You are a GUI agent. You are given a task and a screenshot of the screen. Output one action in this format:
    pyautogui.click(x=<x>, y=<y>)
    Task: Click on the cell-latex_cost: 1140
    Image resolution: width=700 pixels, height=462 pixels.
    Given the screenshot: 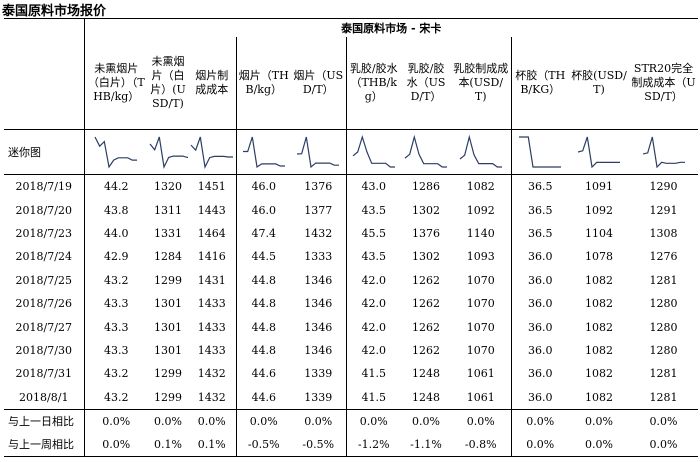 What is the action you would take?
    pyautogui.click(x=480, y=233)
    